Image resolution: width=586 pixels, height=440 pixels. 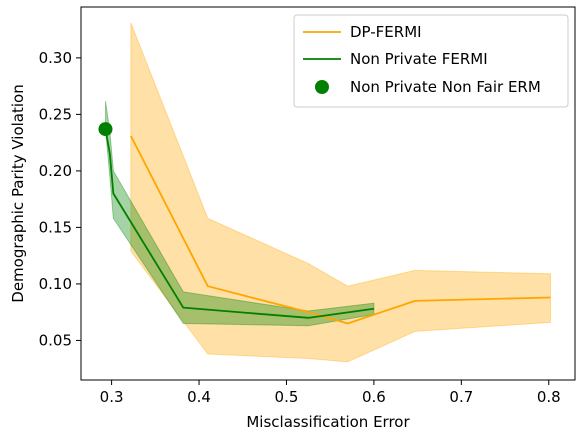 I want to click on x-axis-title: Misclassification Error, so click(x=328, y=422).